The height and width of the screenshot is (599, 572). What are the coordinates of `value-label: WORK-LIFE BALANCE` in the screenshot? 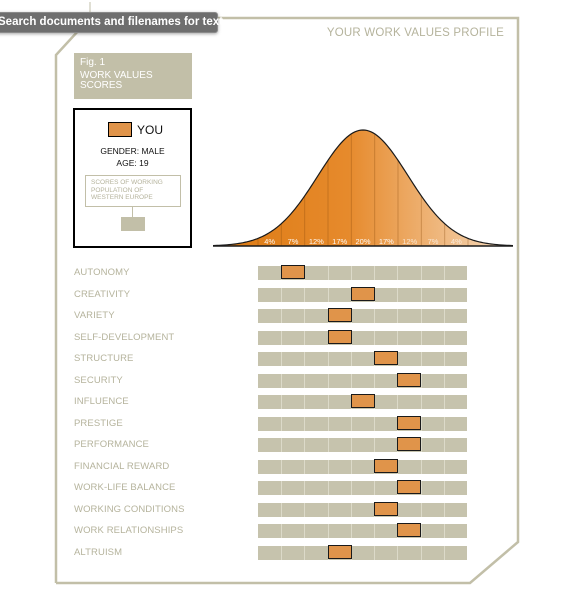 It's located at (125, 487).